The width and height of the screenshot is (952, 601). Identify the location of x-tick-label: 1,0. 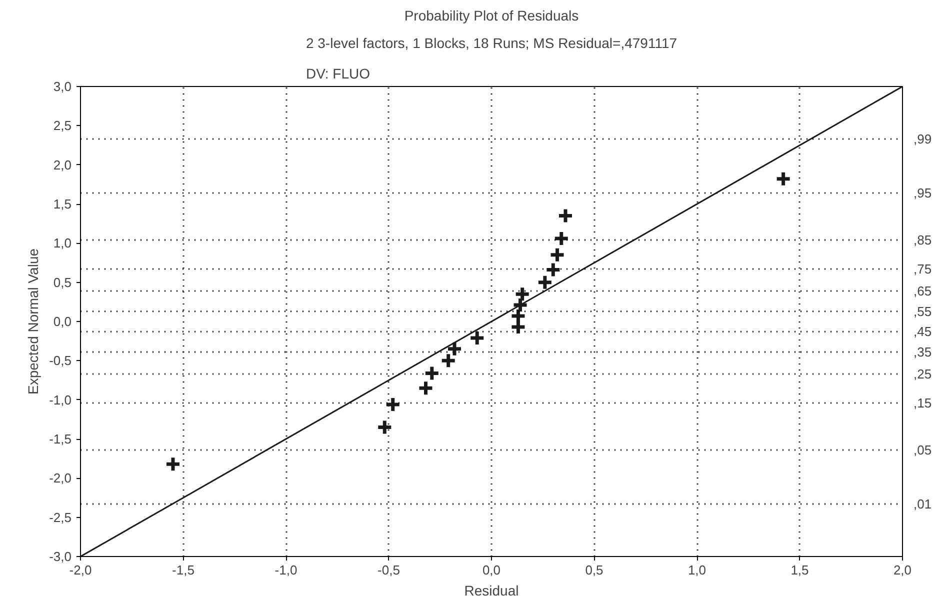
(697, 570).